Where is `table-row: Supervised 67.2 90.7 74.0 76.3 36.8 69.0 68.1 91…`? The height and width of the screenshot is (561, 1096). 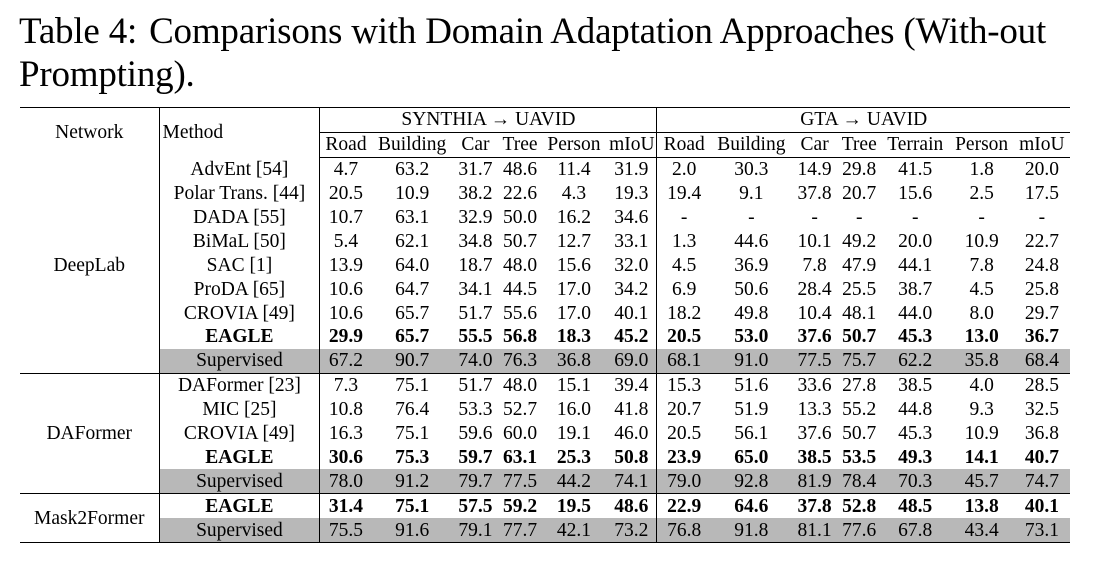
table-row: Supervised 67.2 90.7 74.0 76.3 36.8 69.0 68.1 91… is located at coordinates (545, 361).